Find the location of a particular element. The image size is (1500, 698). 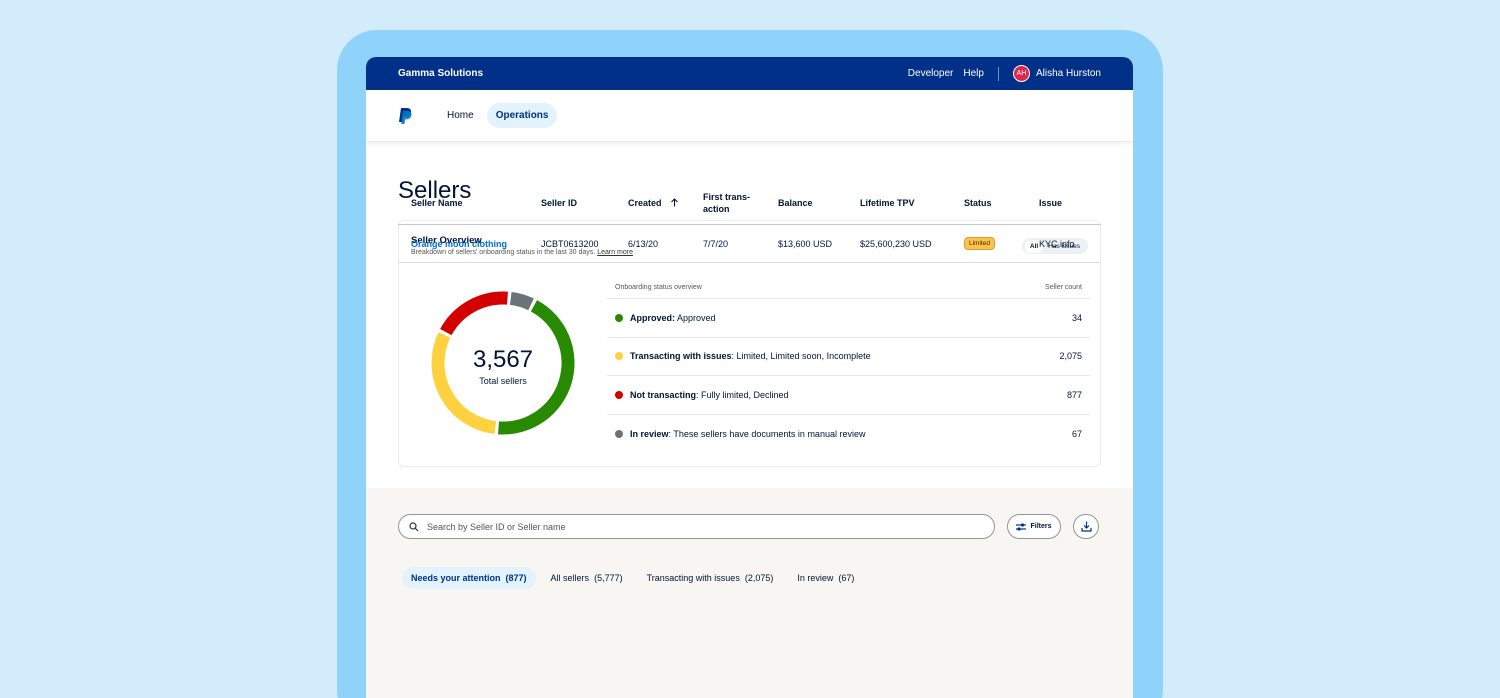

learn-more-link: Learn more is located at coordinates (615, 252).